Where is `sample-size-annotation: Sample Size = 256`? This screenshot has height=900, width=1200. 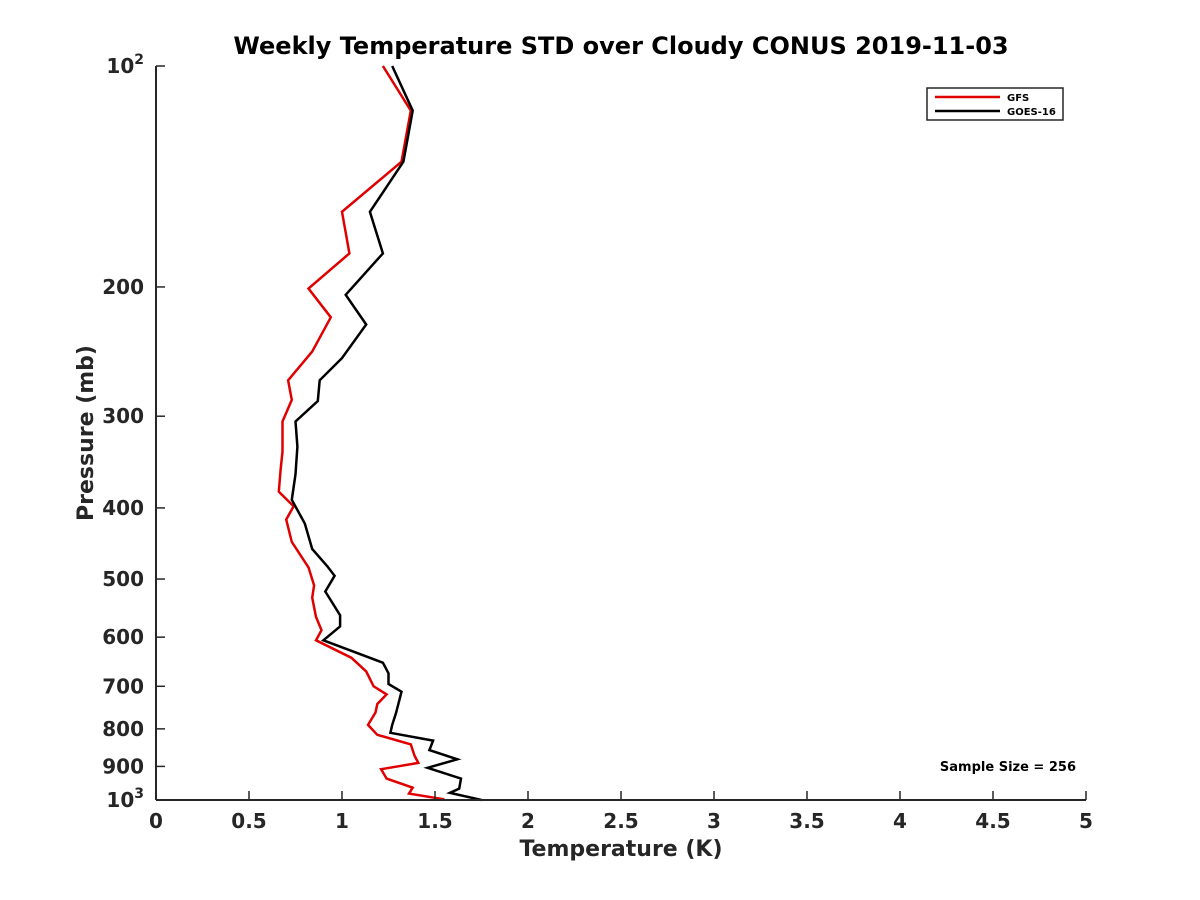 sample-size-annotation: Sample Size = 256 is located at coordinates (1008, 767).